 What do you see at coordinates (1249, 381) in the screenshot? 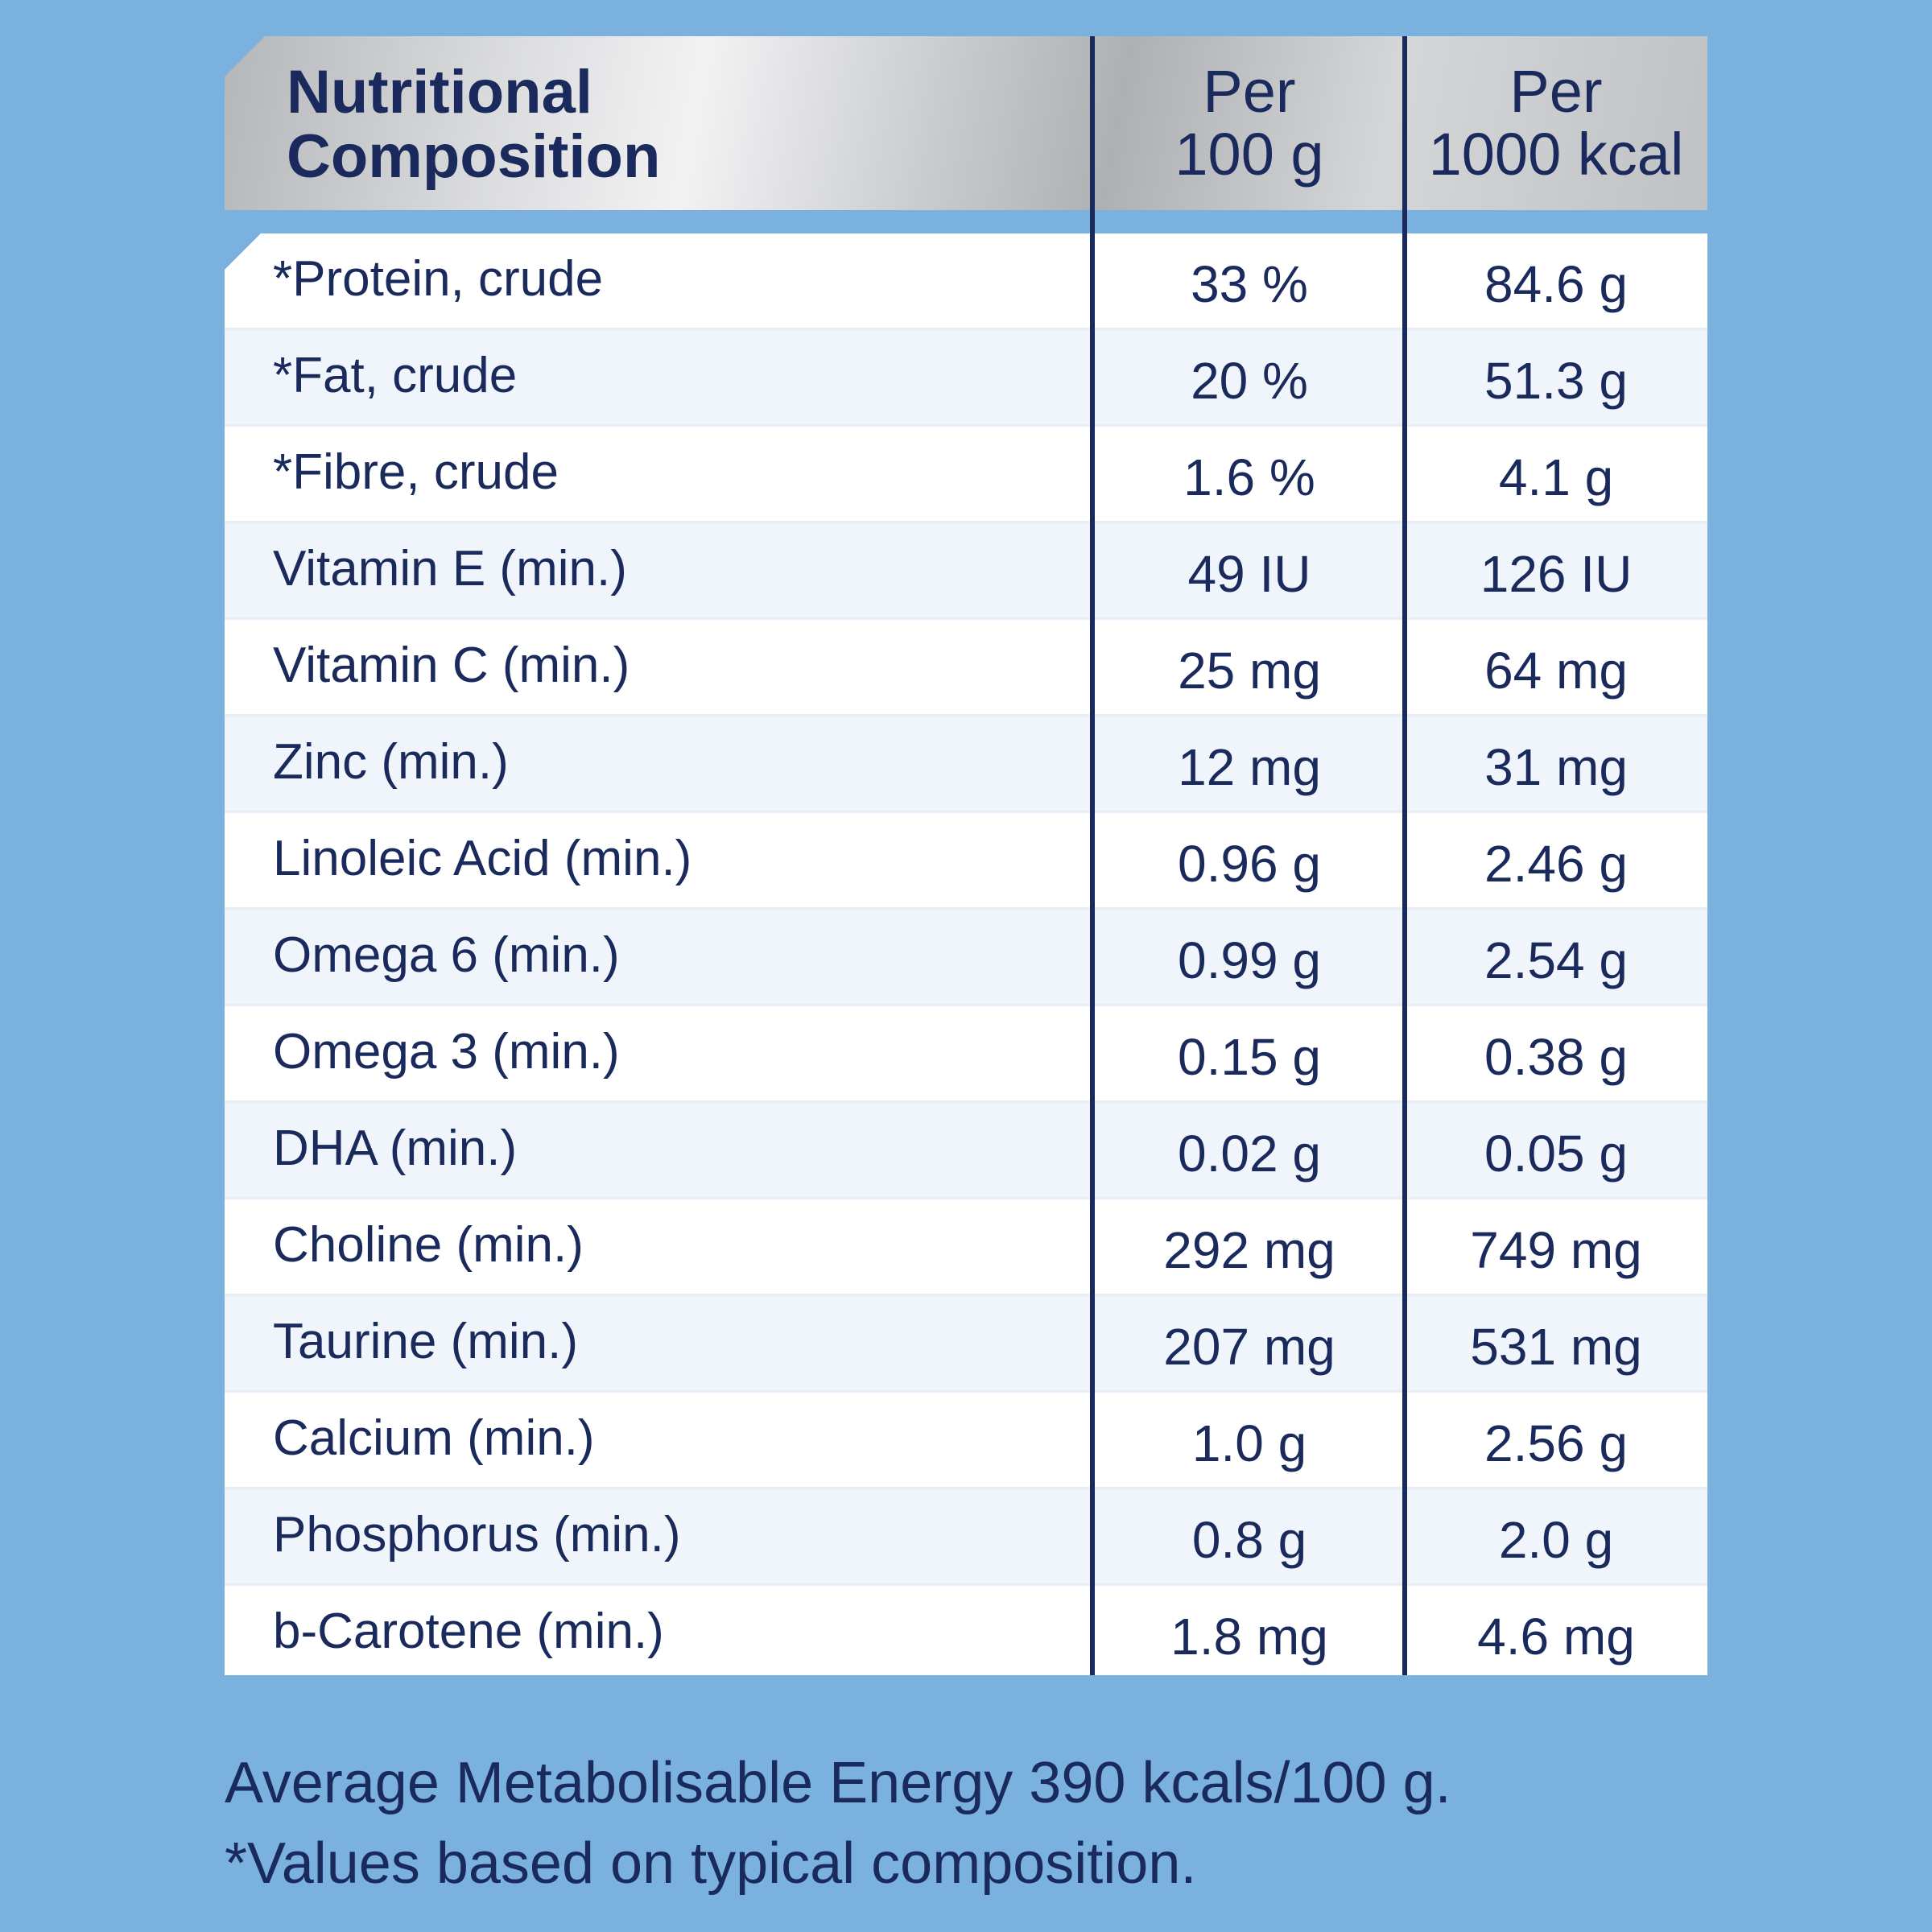
I see `value-per-100g: 20 %` at bounding box center [1249, 381].